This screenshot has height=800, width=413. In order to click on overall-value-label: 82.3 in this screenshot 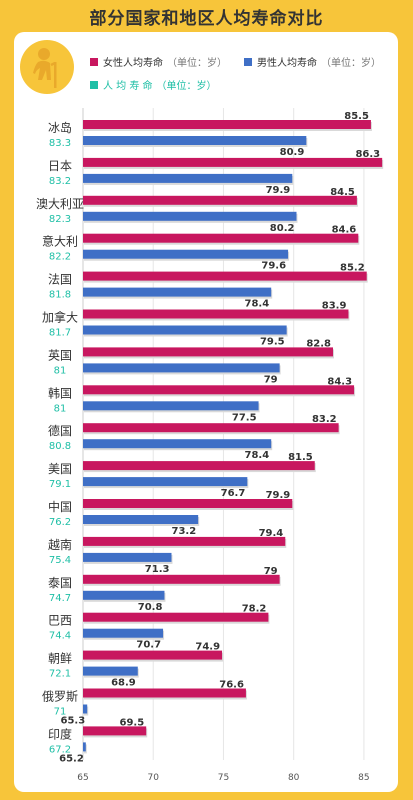, I will do `click(60, 219)`.